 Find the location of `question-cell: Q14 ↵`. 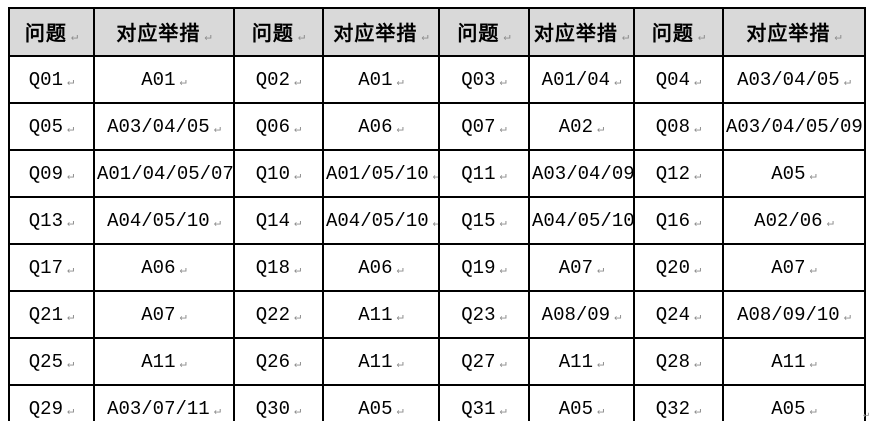

question-cell: Q14 ↵ is located at coordinates (278, 220).